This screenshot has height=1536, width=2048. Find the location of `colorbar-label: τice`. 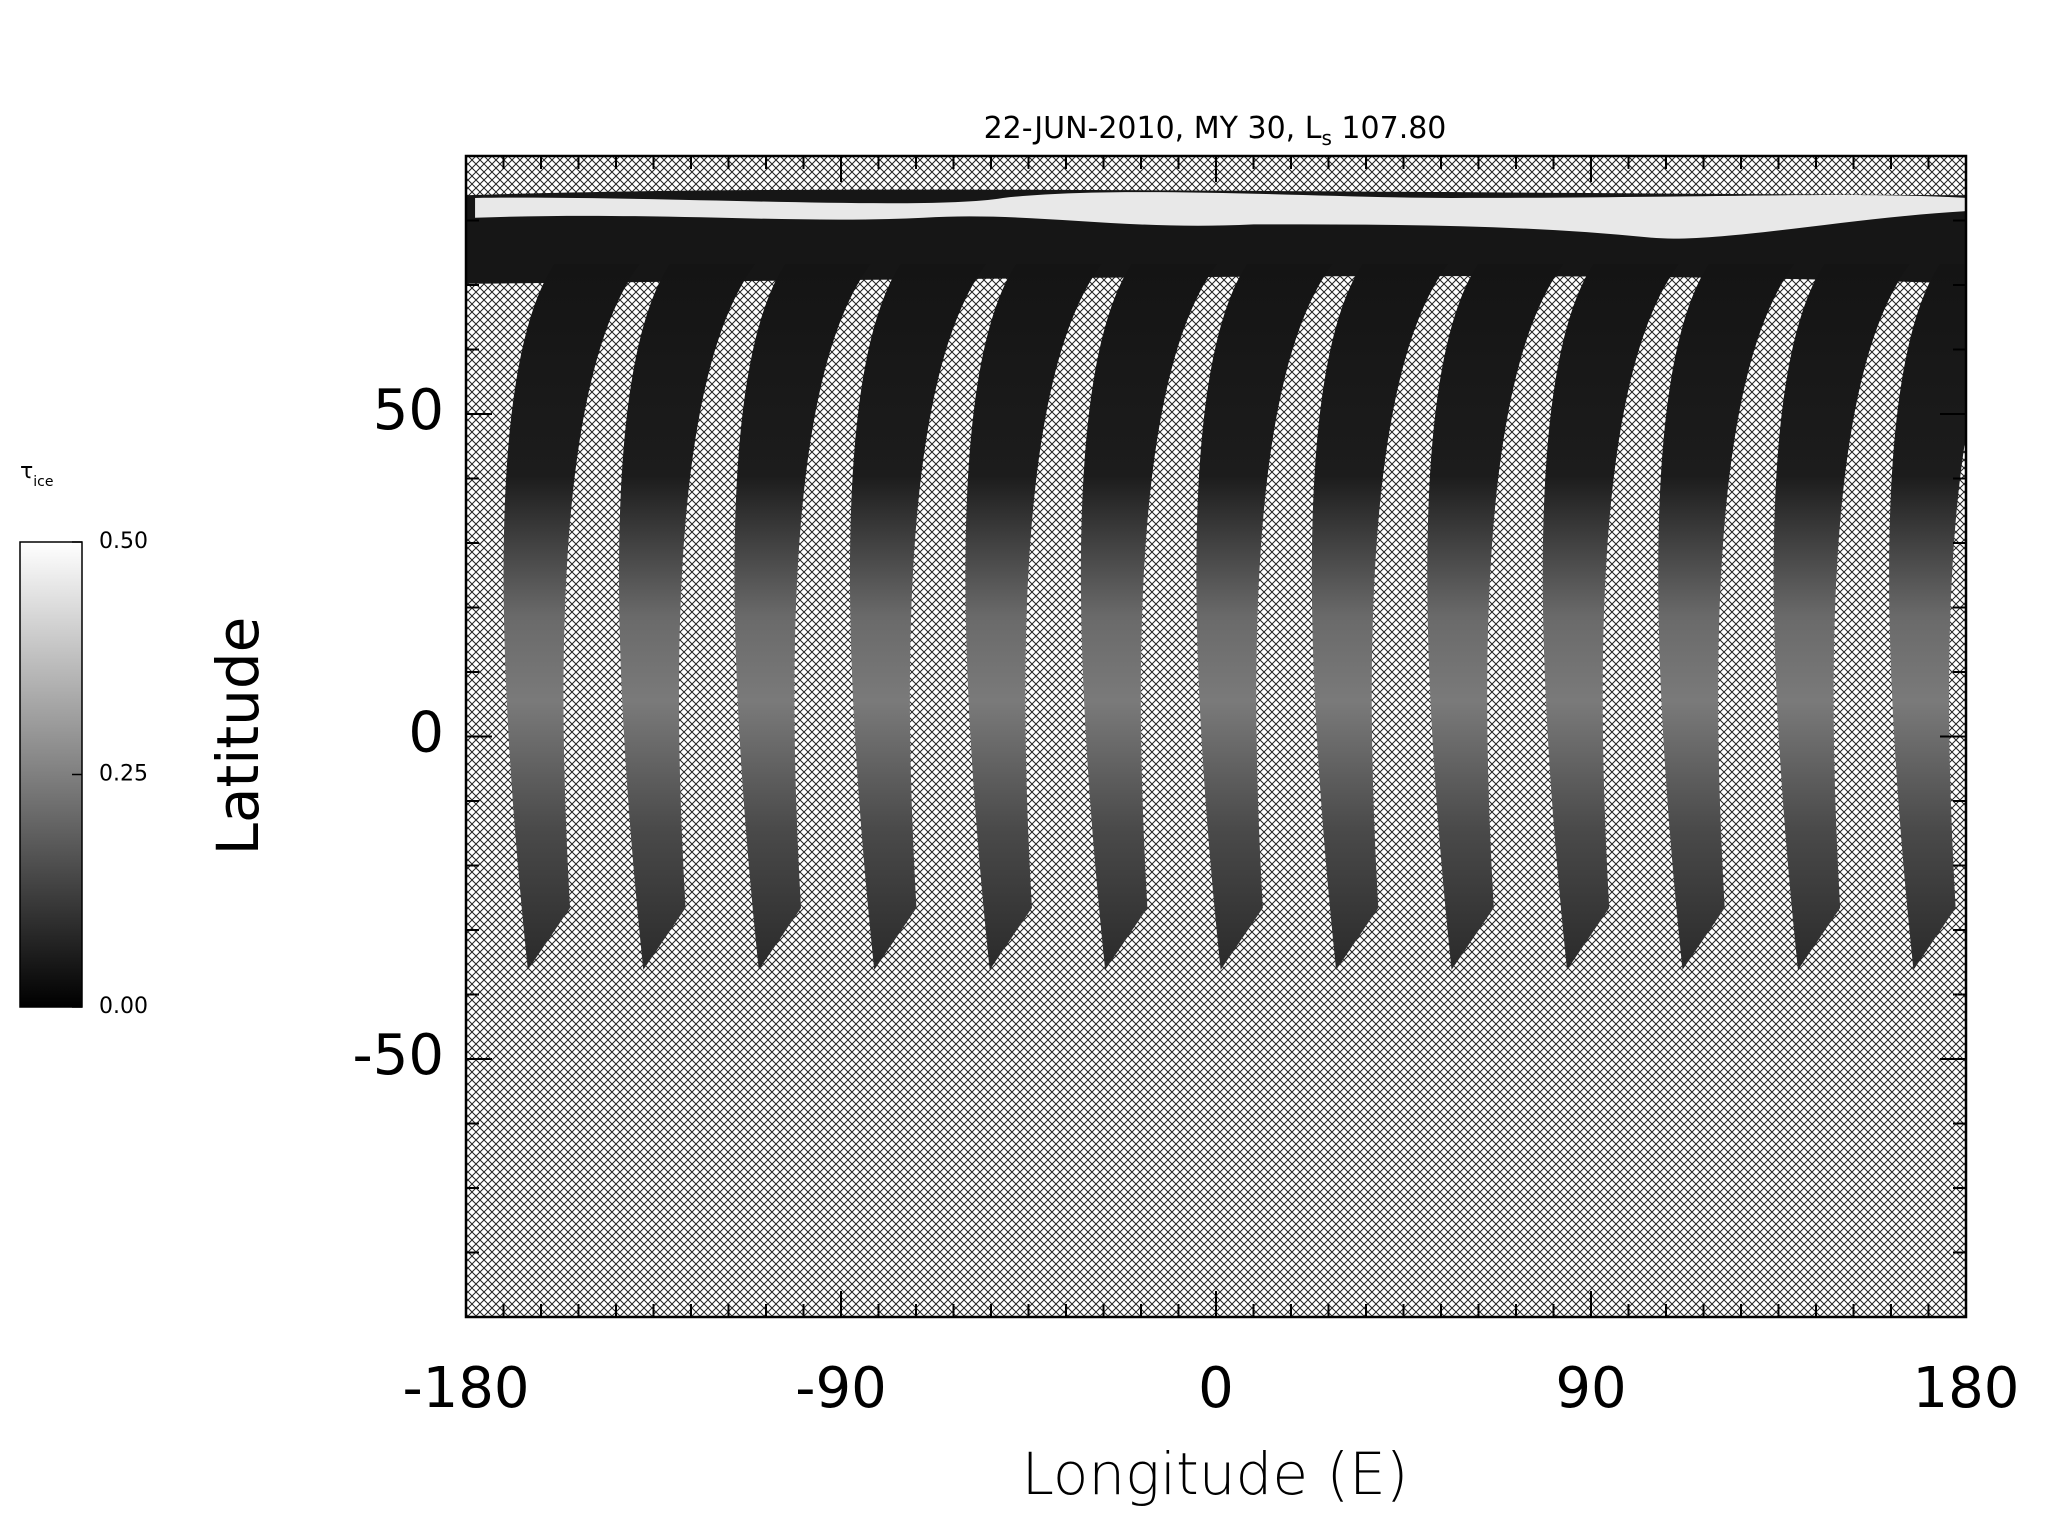

colorbar-label: τice is located at coordinates (36, 474).